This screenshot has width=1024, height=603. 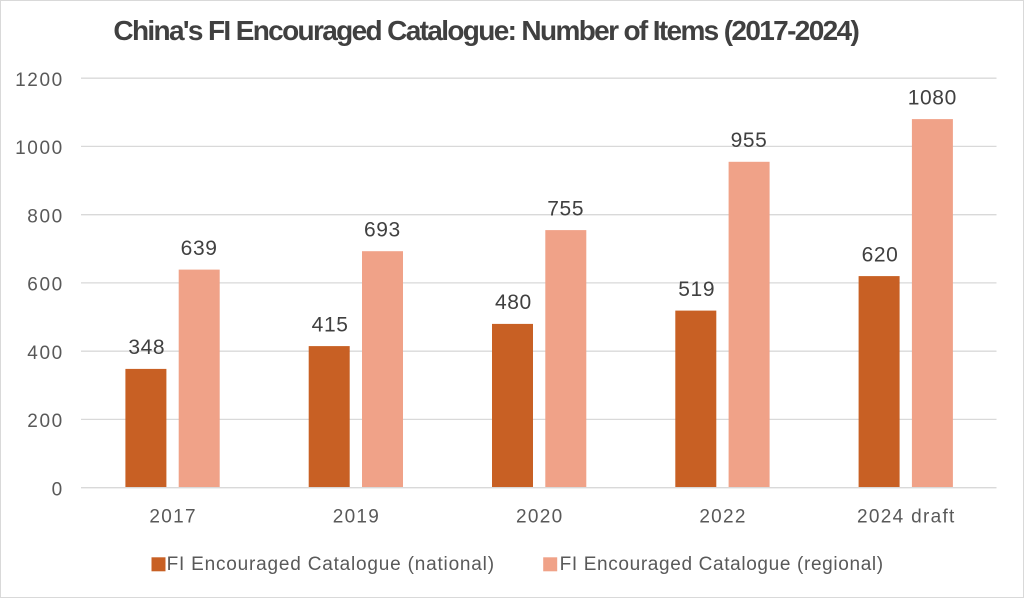 What do you see at coordinates (45, 353) in the screenshot?
I see `svg-text: 400` at bounding box center [45, 353].